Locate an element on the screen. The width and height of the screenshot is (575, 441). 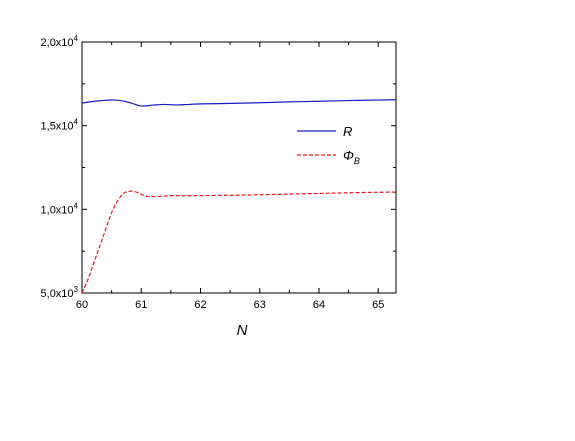
y-tick-label: 1,0x10⁴ is located at coordinates (60, 208).